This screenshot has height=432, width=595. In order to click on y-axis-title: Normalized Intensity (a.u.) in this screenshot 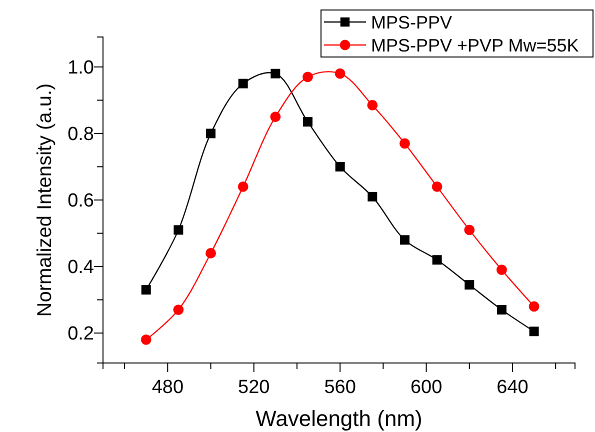, I will do `click(45, 200)`.